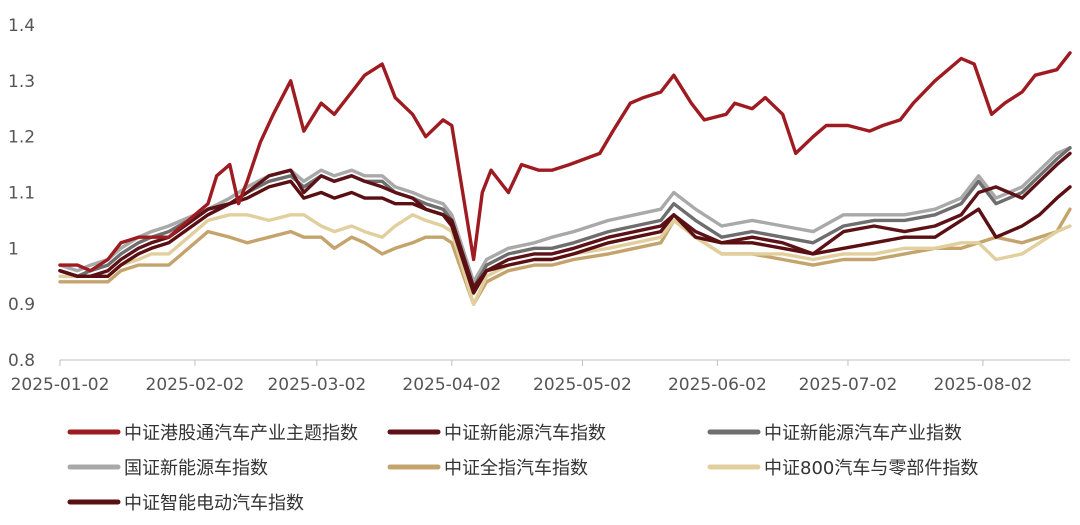  I want to click on x-tick-label: 2025-08-02, so click(983, 385).